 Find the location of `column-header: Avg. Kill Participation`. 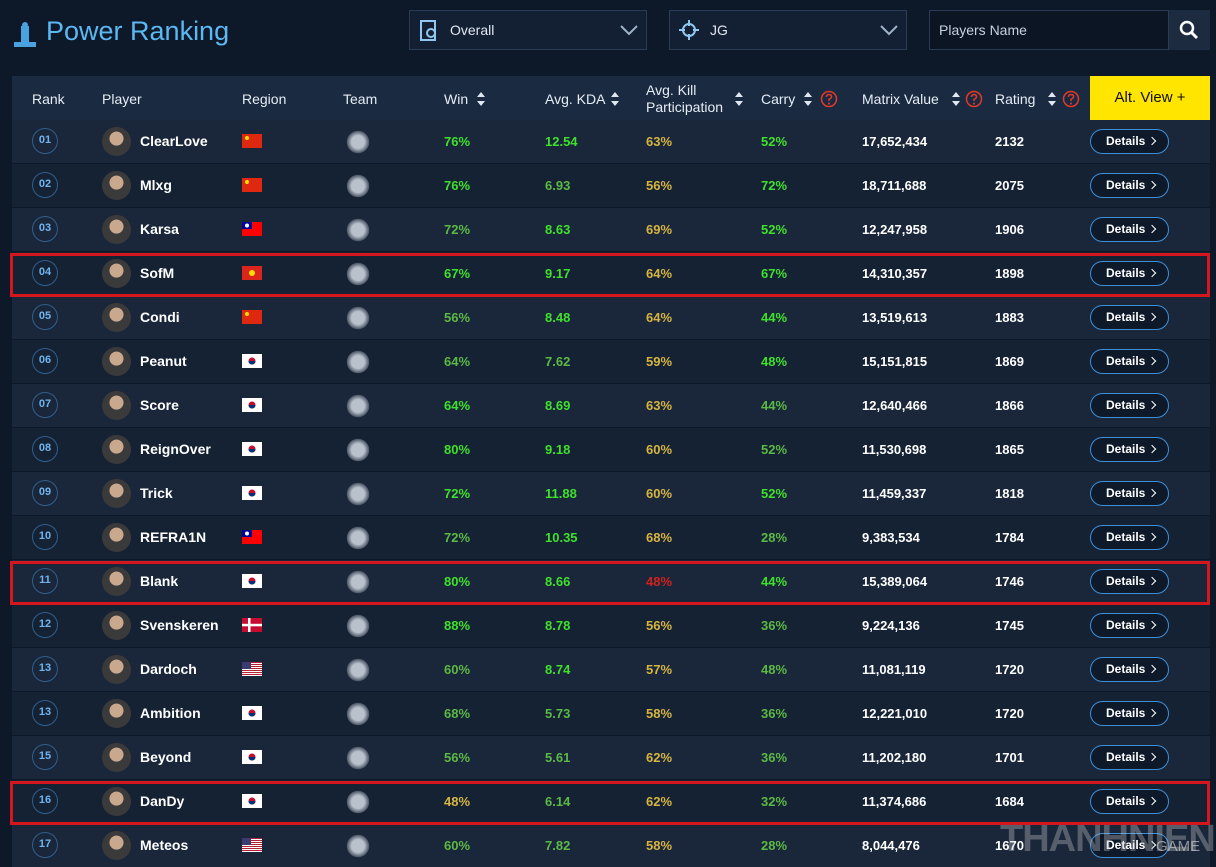

column-header: Avg. Kill Participation is located at coordinates (685, 98).